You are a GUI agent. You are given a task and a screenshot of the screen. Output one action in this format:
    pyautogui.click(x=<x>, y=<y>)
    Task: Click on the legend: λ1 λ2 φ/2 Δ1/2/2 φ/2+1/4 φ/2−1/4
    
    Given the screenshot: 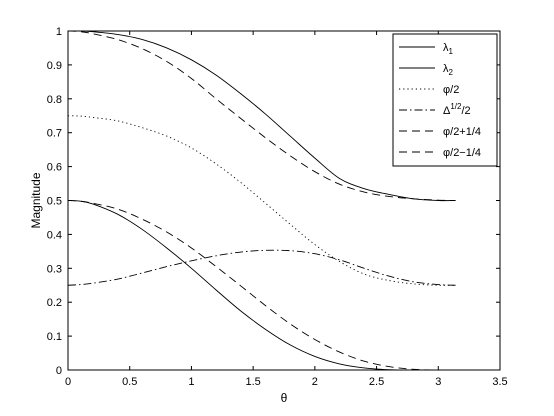 What is the action you would take?
    pyautogui.click(x=445, y=100)
    